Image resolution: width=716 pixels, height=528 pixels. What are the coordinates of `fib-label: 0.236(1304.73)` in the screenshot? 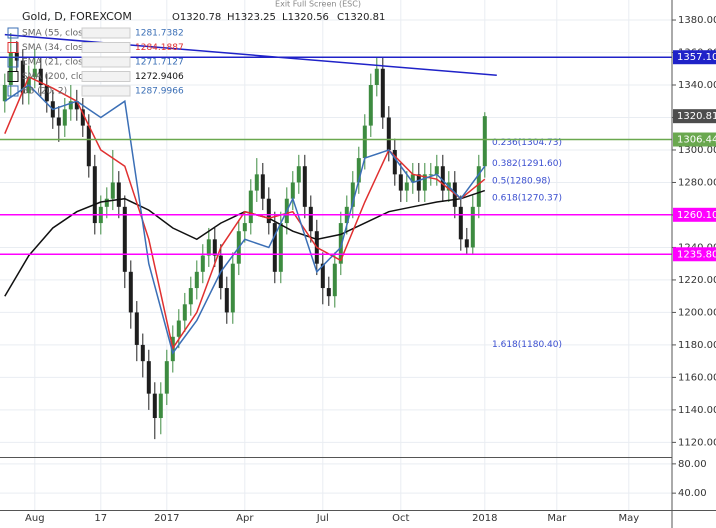 It's located at (527, 143).